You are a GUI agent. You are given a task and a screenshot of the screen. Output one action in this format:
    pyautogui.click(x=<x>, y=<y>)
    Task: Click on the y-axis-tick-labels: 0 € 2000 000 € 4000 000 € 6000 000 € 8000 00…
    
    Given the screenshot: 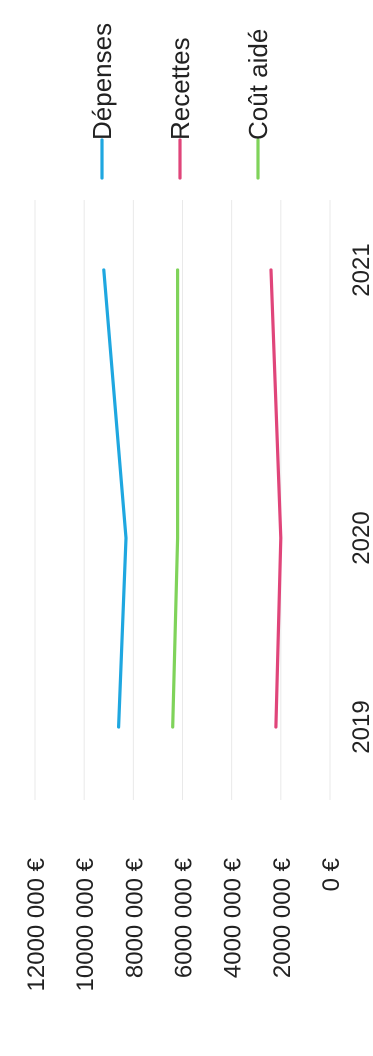 What is the action you would take?
    pyautogui.click(x=184, y=924)
    